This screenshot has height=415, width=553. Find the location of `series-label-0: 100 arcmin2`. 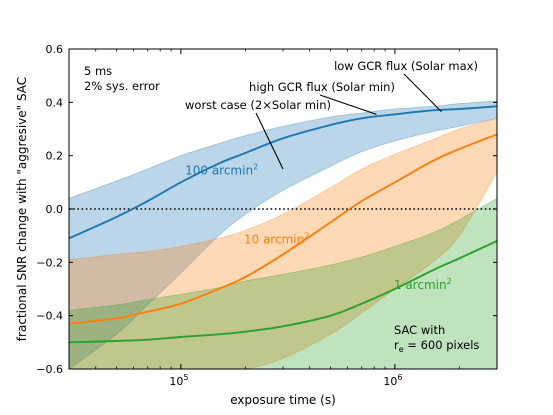

series-label-0: 100 arcmin2 is located at coordinates (221, 169).